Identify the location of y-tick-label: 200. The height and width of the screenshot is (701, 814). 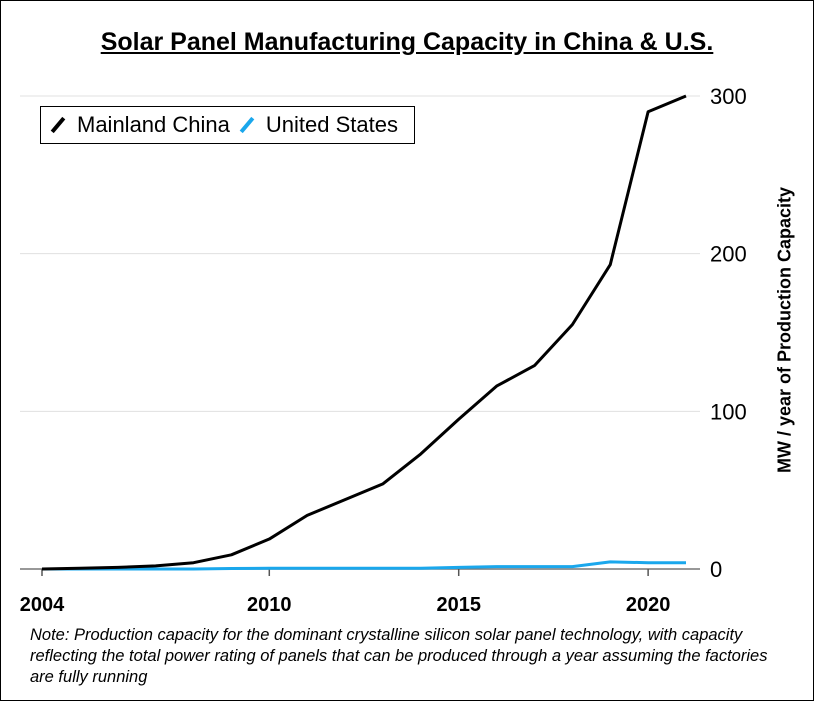
(728, 254).